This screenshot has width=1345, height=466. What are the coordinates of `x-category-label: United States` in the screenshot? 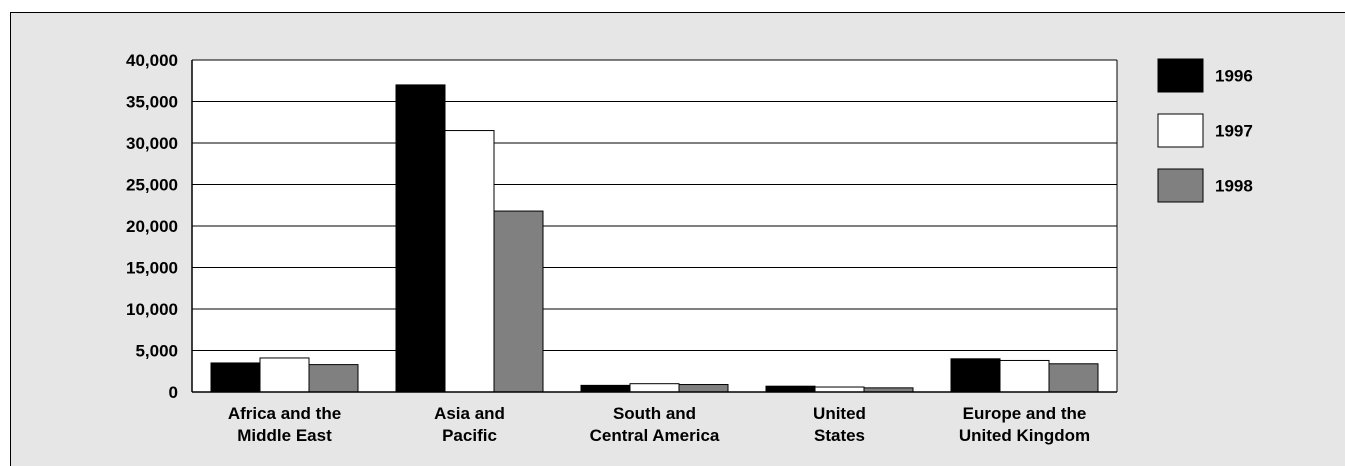 It's located at (839, 424).